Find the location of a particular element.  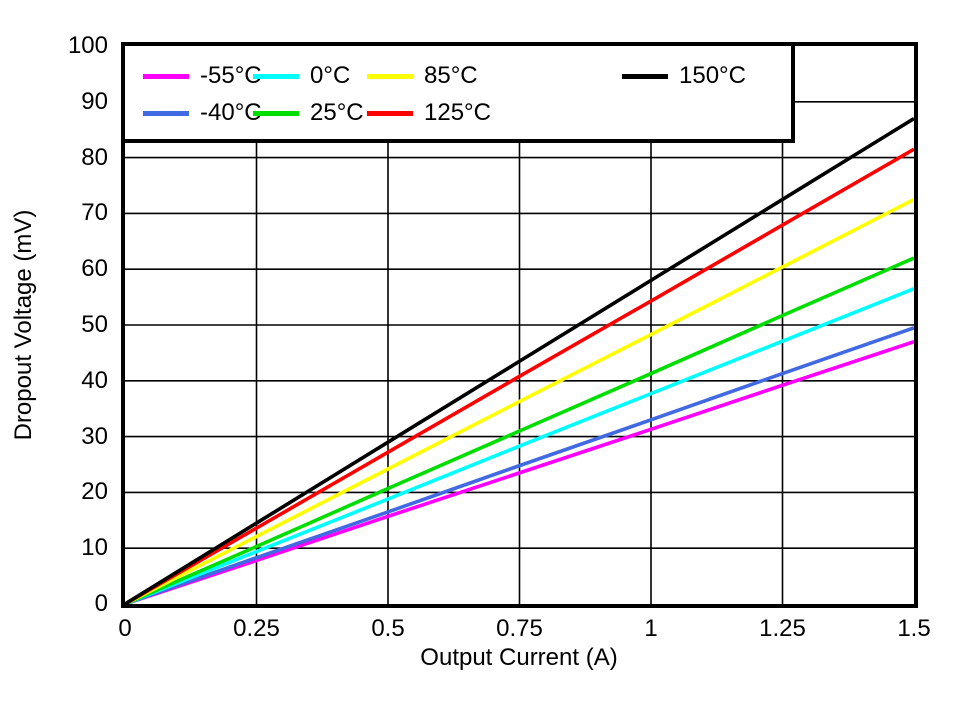

legend: -55°C -40°C 0°C 25°C 85°C 125°C 150°C is located at coordinates (458, 92).